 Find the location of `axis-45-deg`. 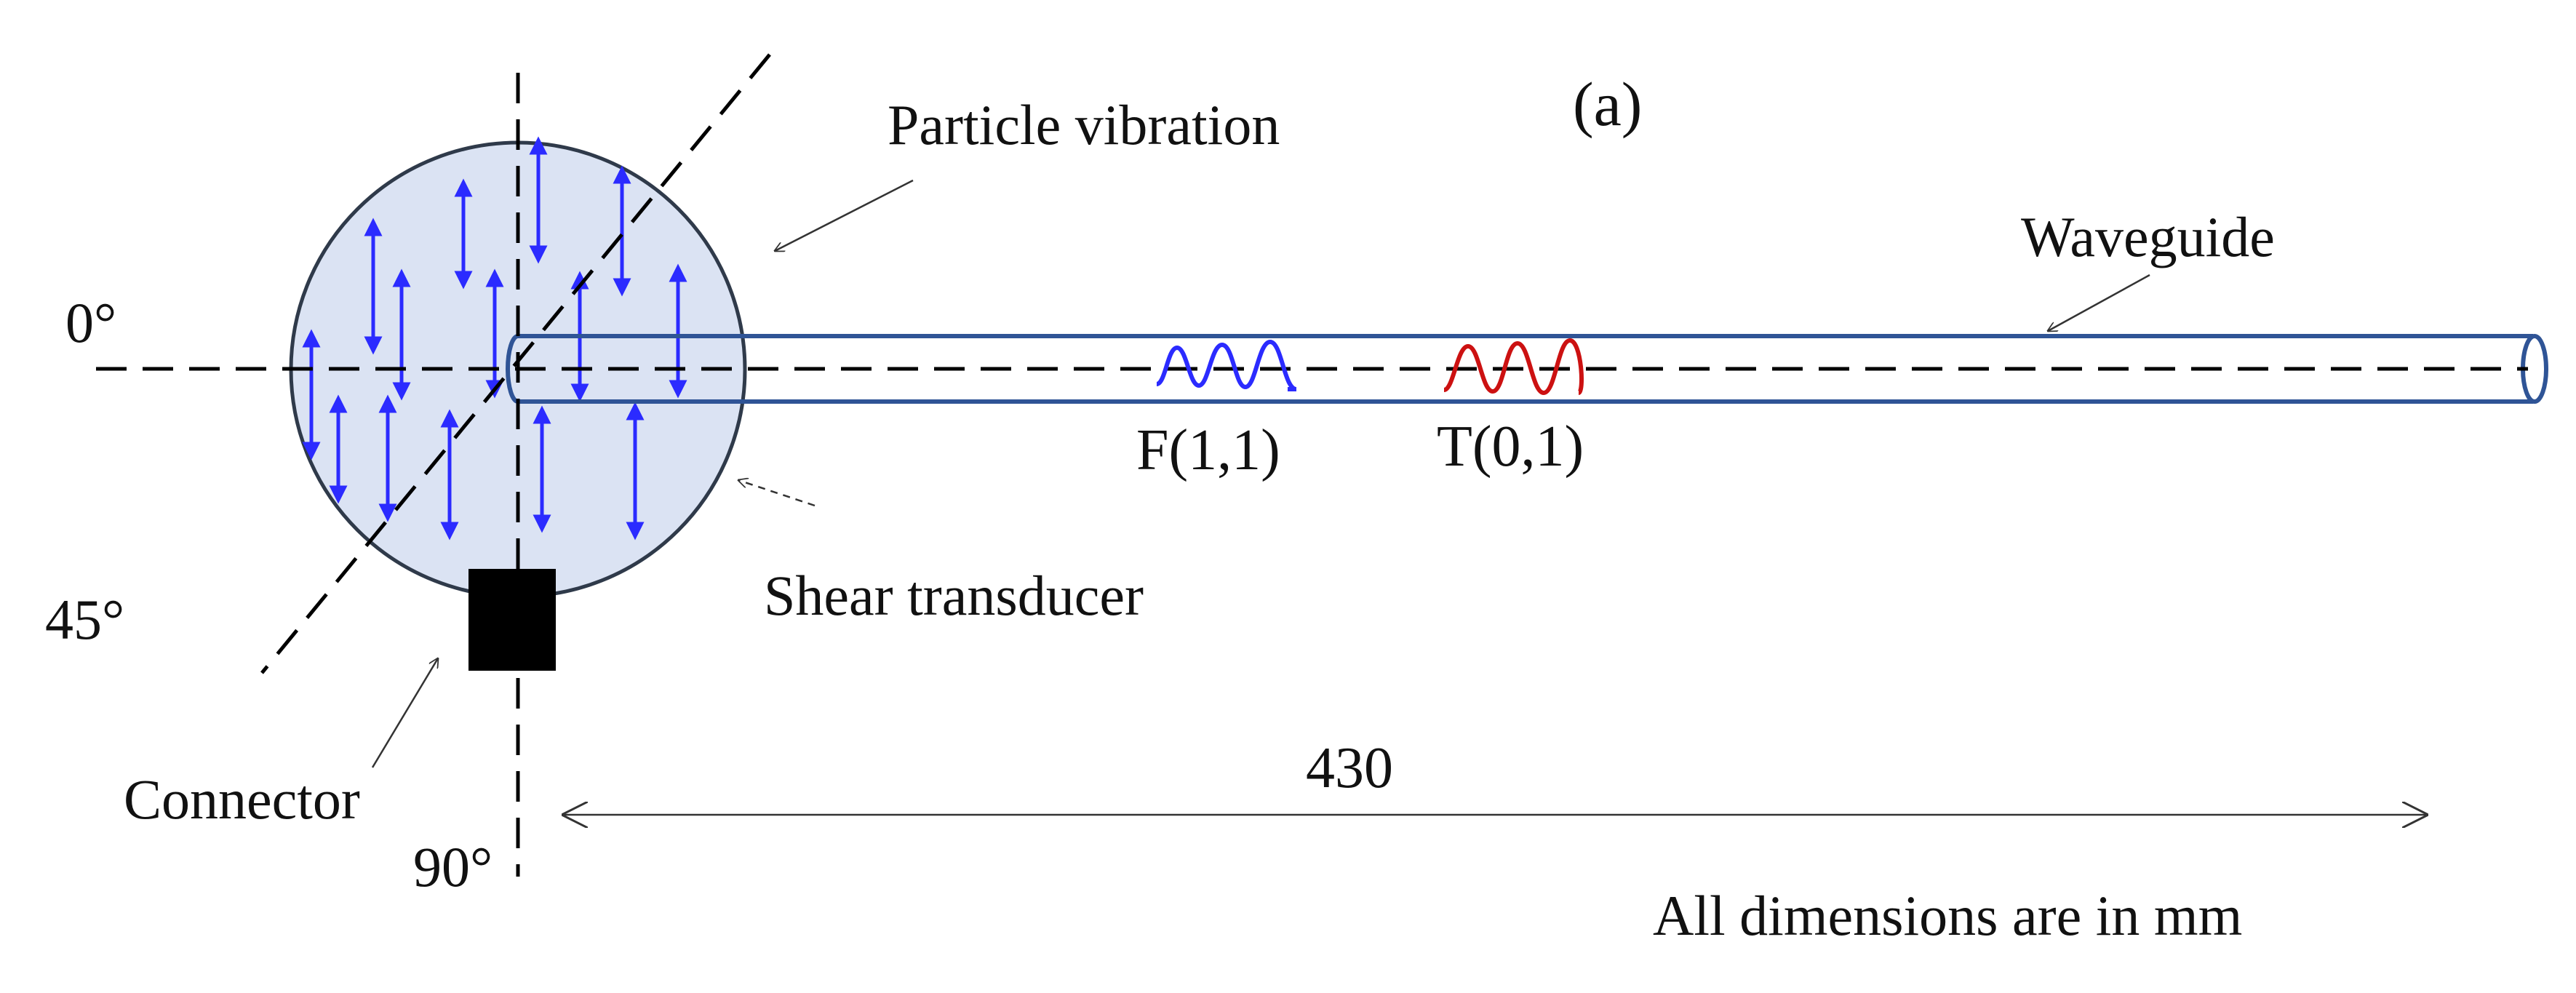

axis-45-deg is located at coordinates (515, 363).